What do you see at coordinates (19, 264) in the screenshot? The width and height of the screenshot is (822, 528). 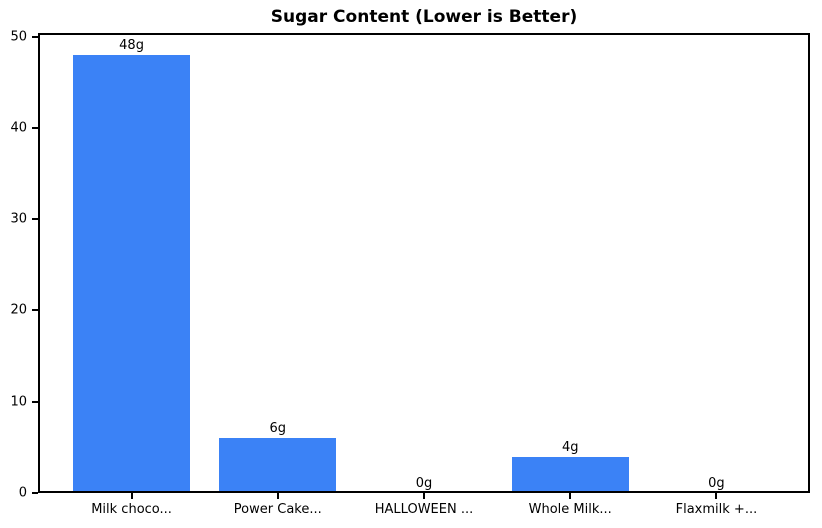 I see `y-axis: 0 10 20 30 40 50` at bounding box center [19, 264].